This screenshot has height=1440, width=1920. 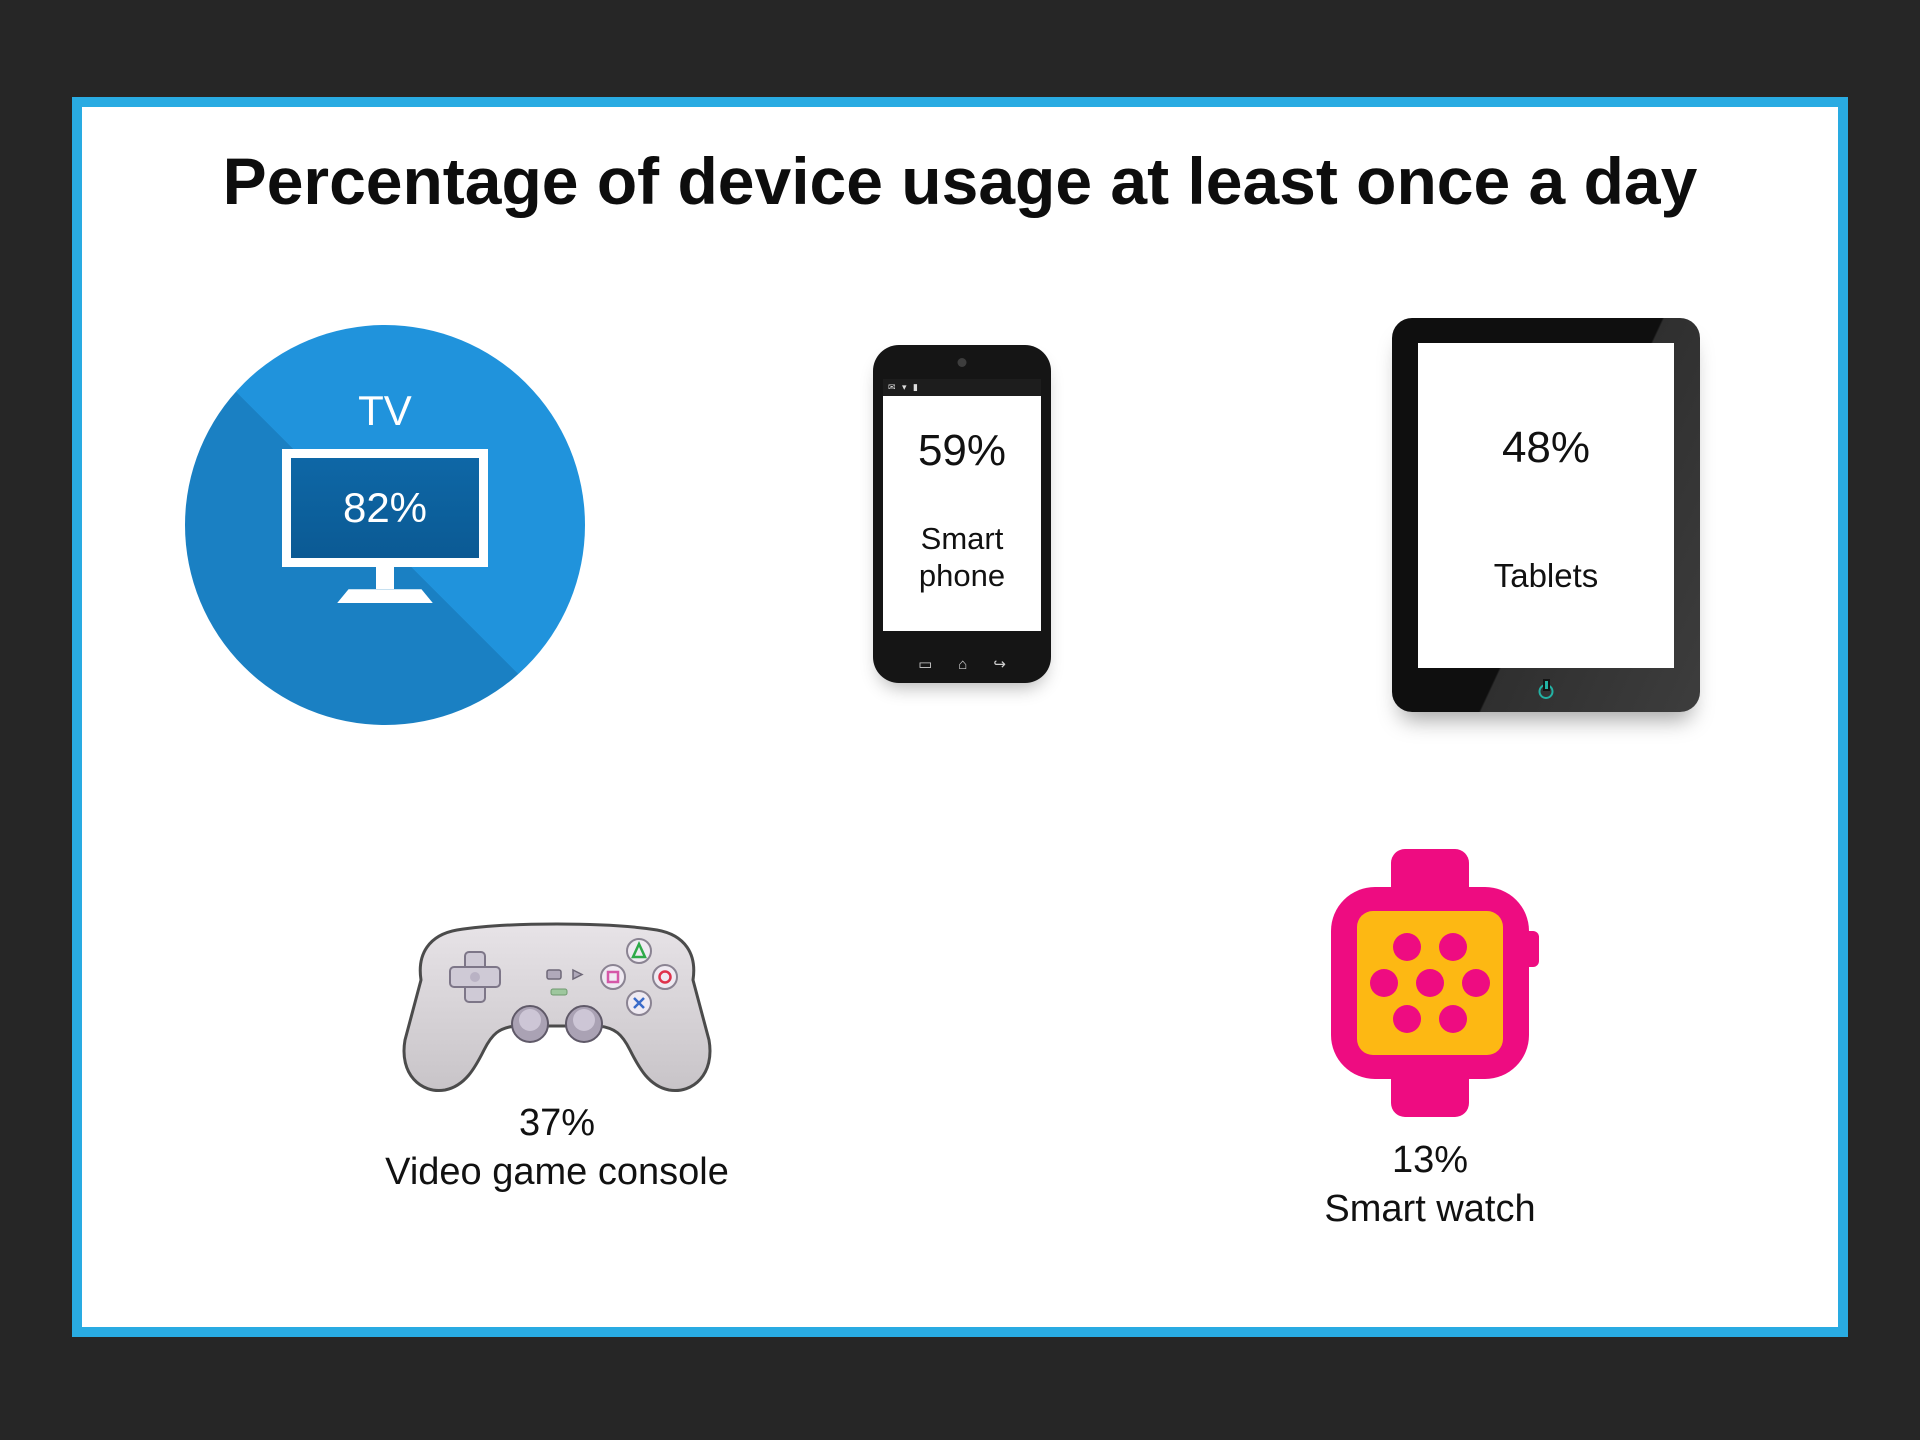 I want to click on tv-monitor-icon: 82%, so click(x=385, y=508).